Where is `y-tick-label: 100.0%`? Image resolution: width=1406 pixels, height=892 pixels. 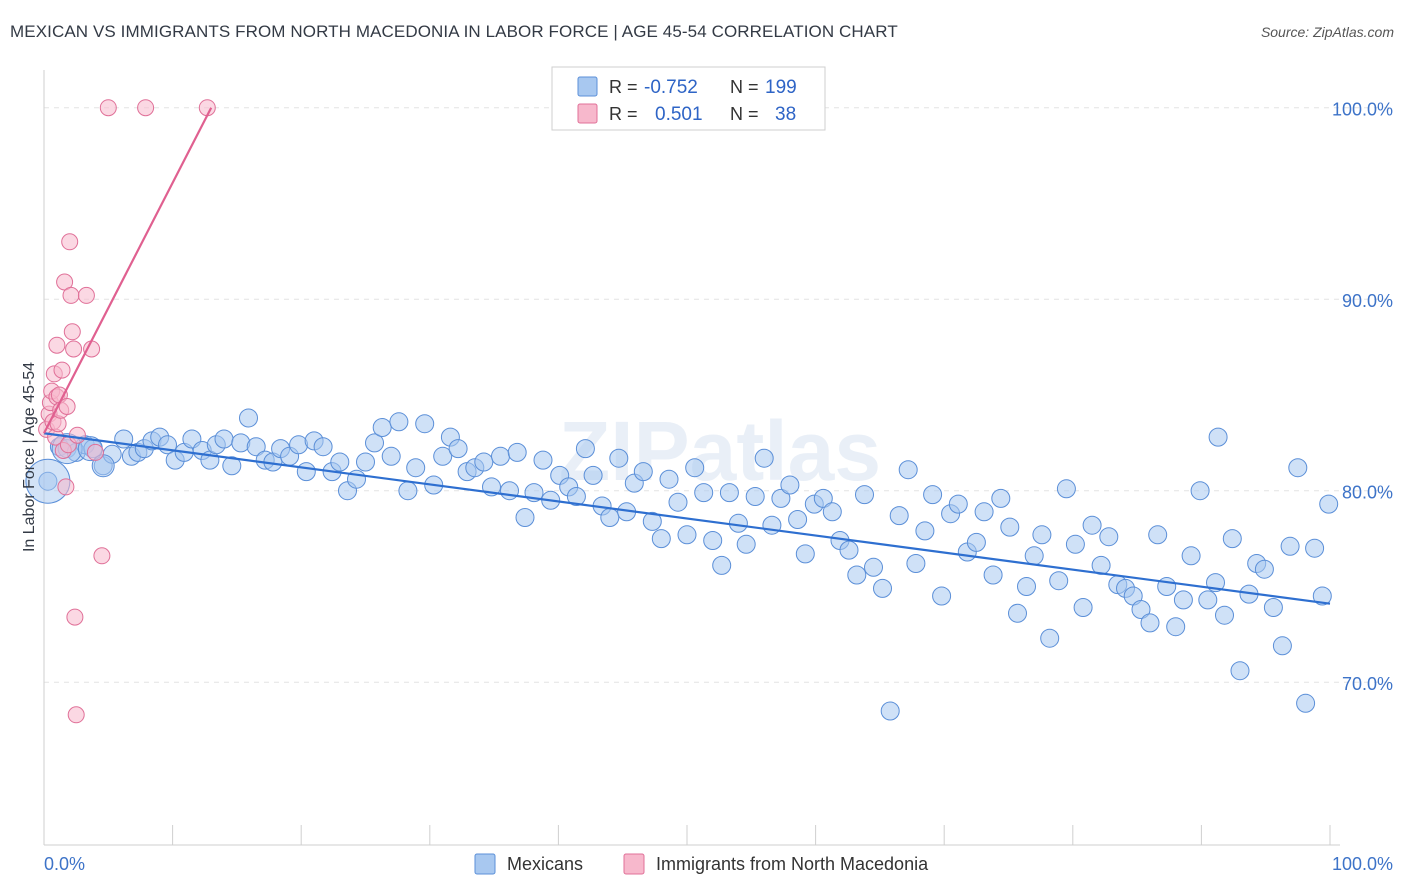
y-tick-label: 100.0% is located at coordinates (1362, 110).